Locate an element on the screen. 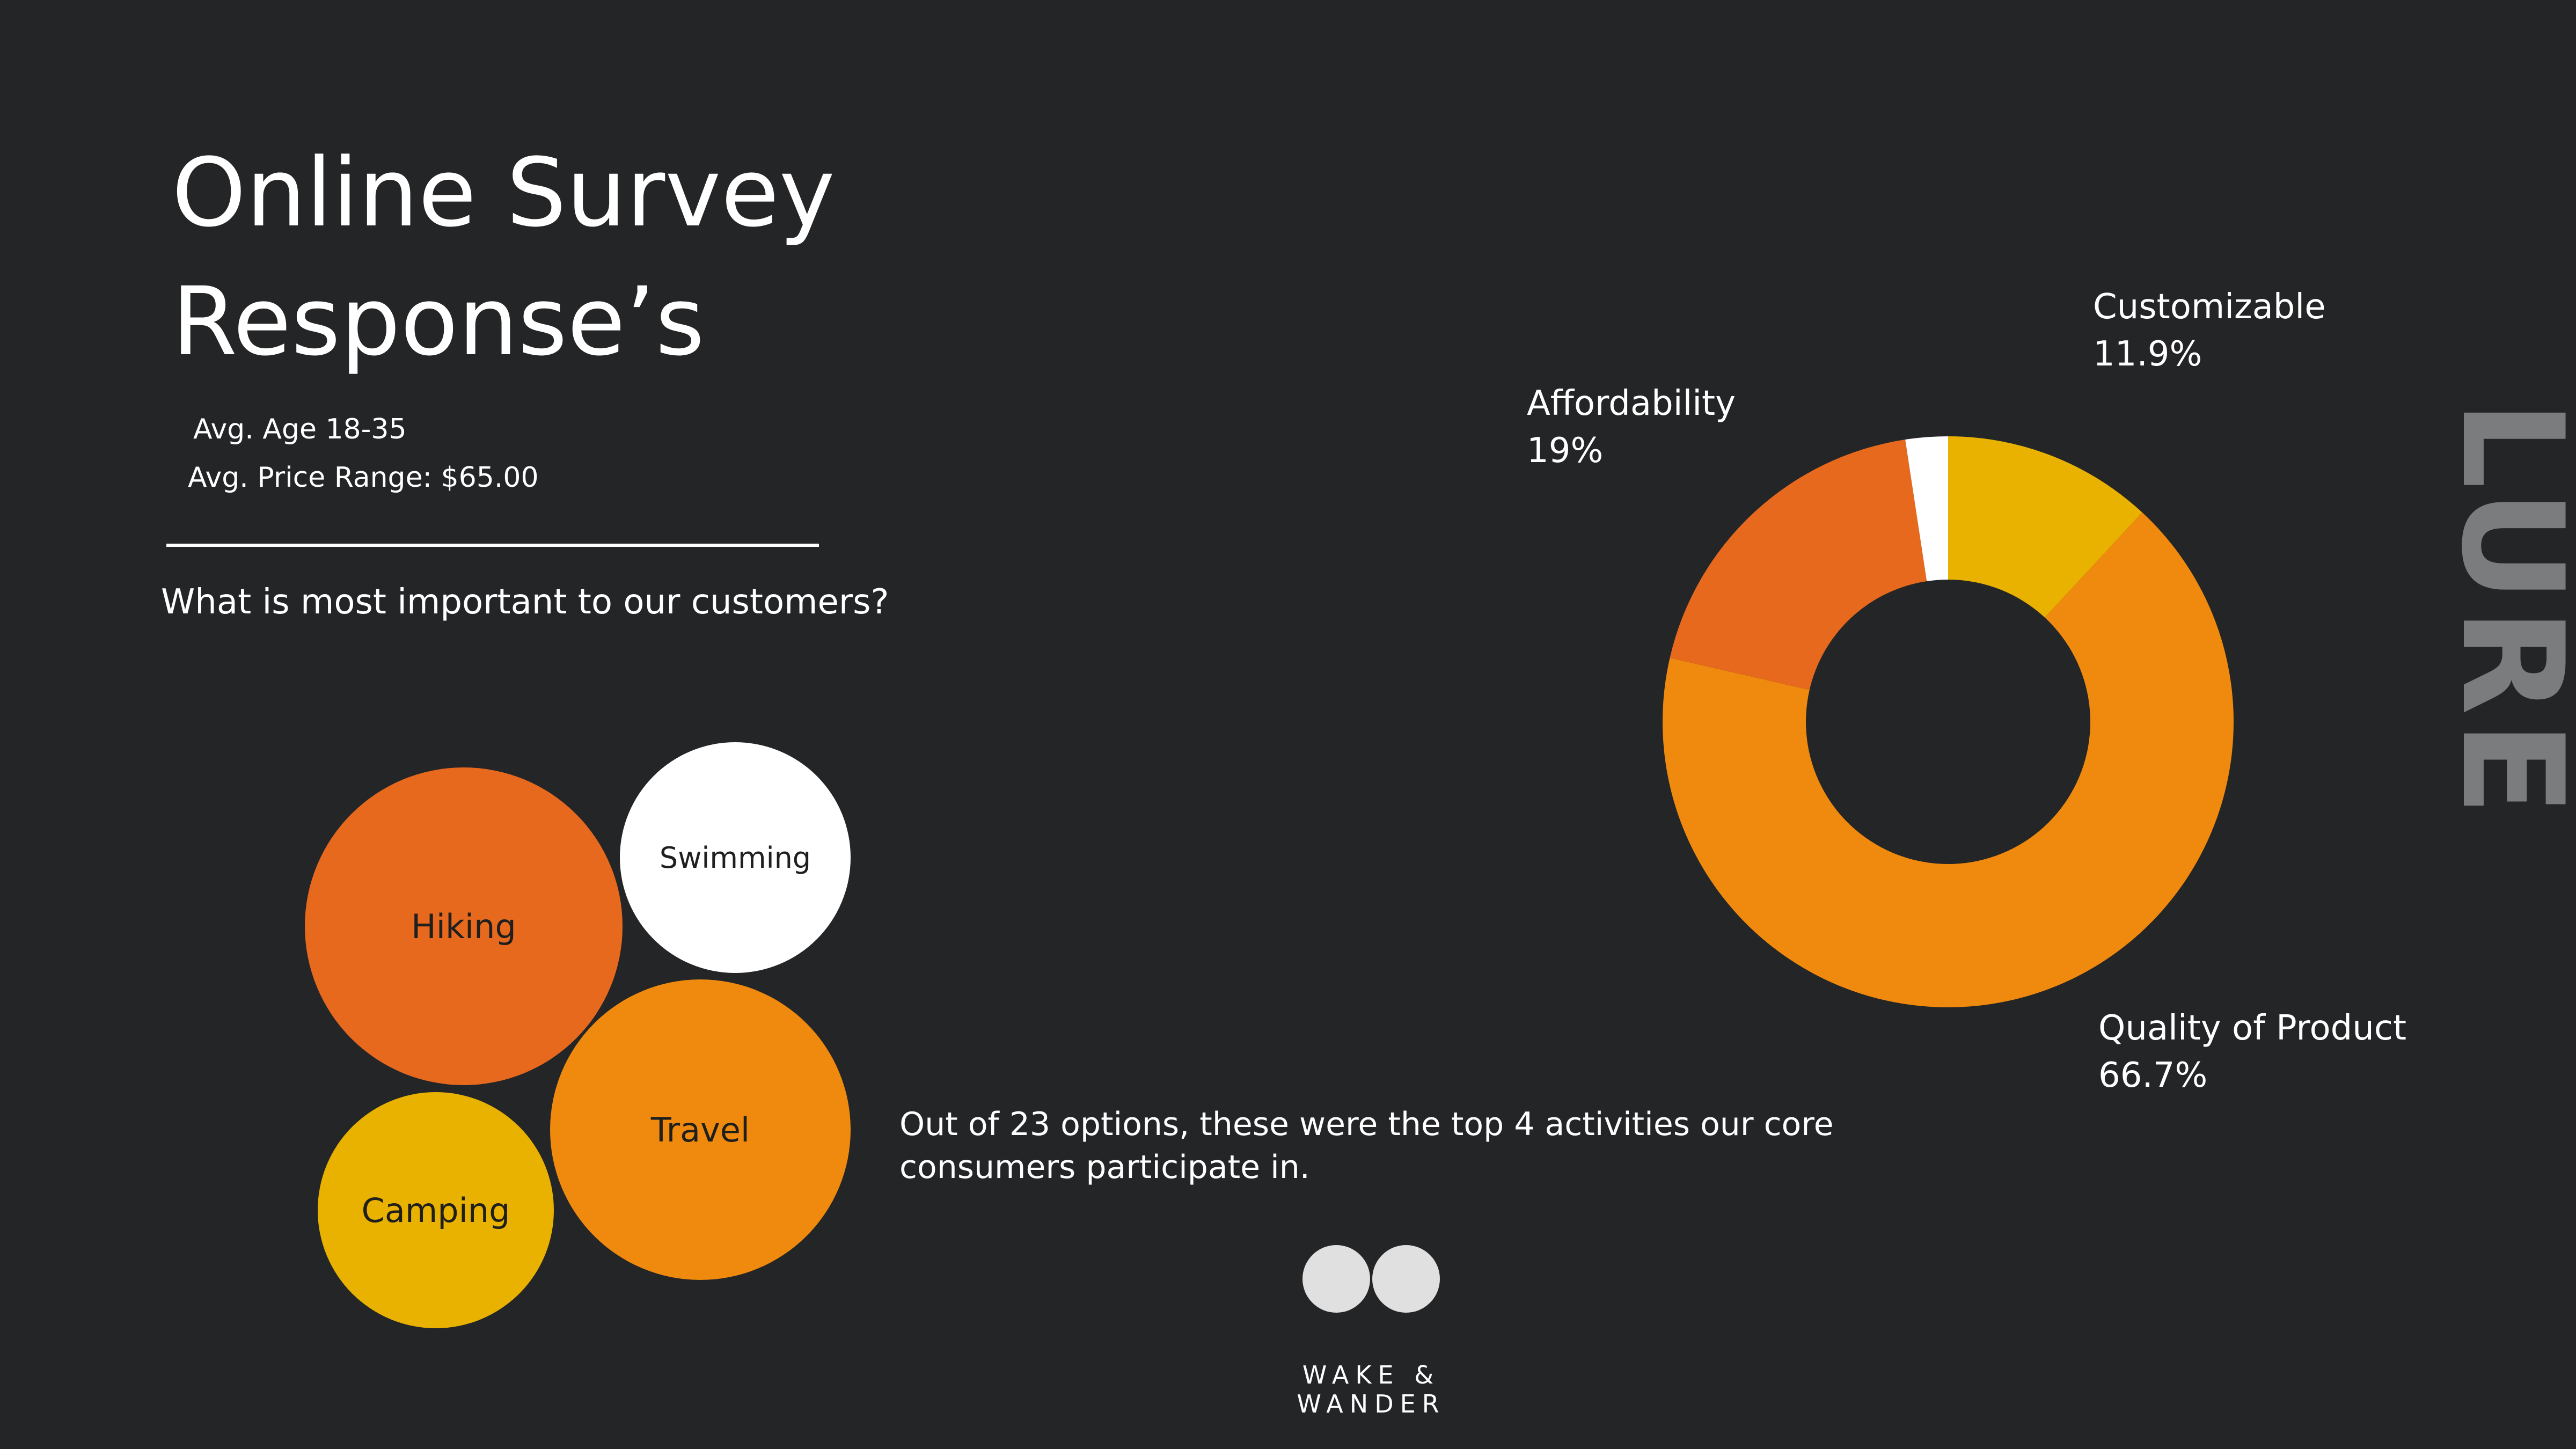 The height and width of the screenshot is (1449, 2576). bubble-label: Camping is located at coordinates (435, 1210).